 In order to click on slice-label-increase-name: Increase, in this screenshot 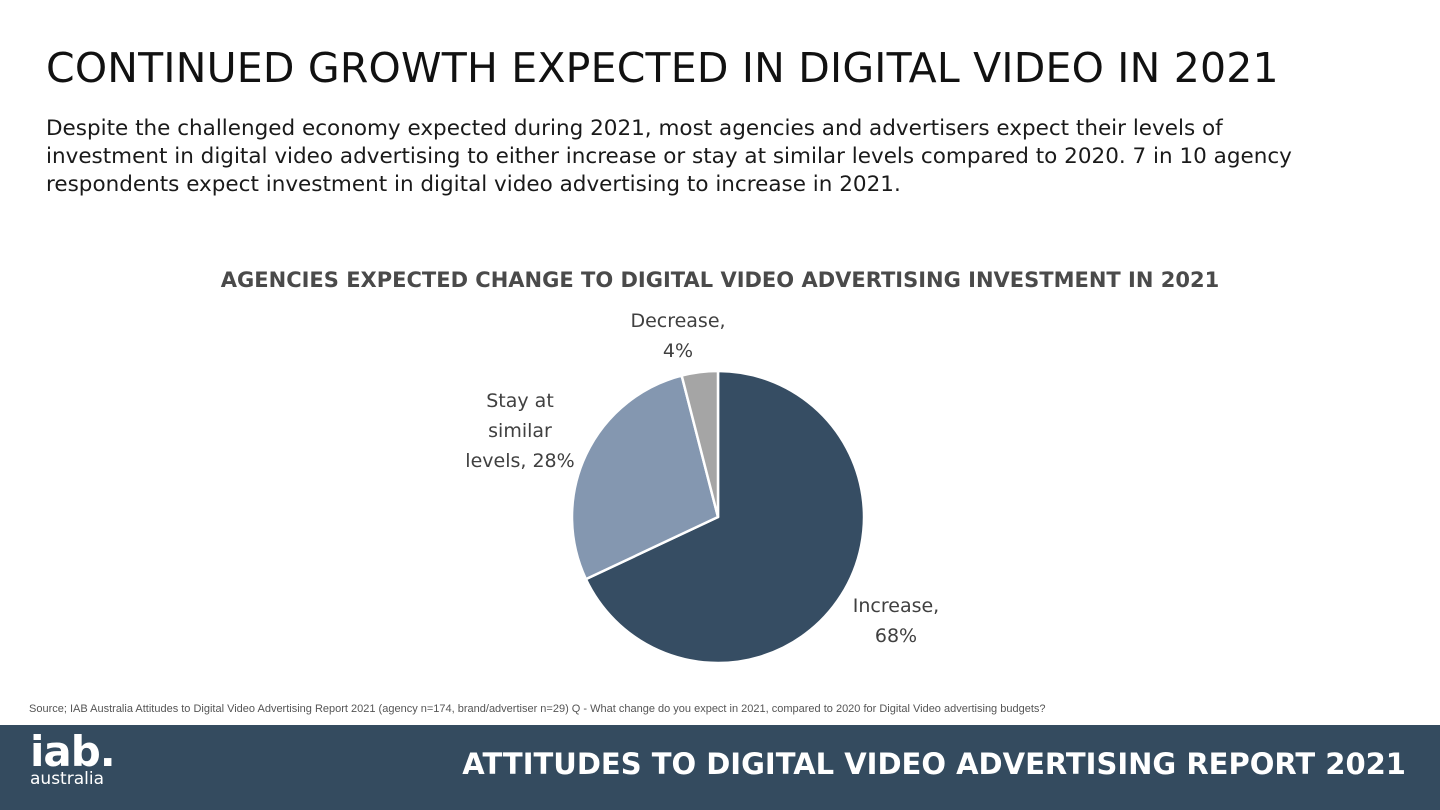, I will do `click(896, 606)`.